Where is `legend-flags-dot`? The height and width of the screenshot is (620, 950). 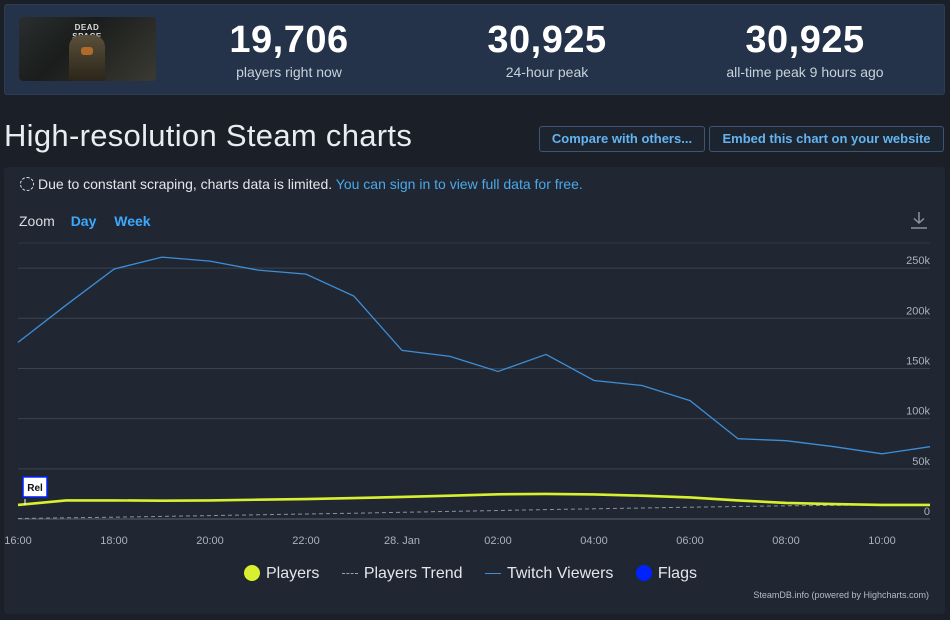
legend-flags-dot is located at coordinates (643, 573).